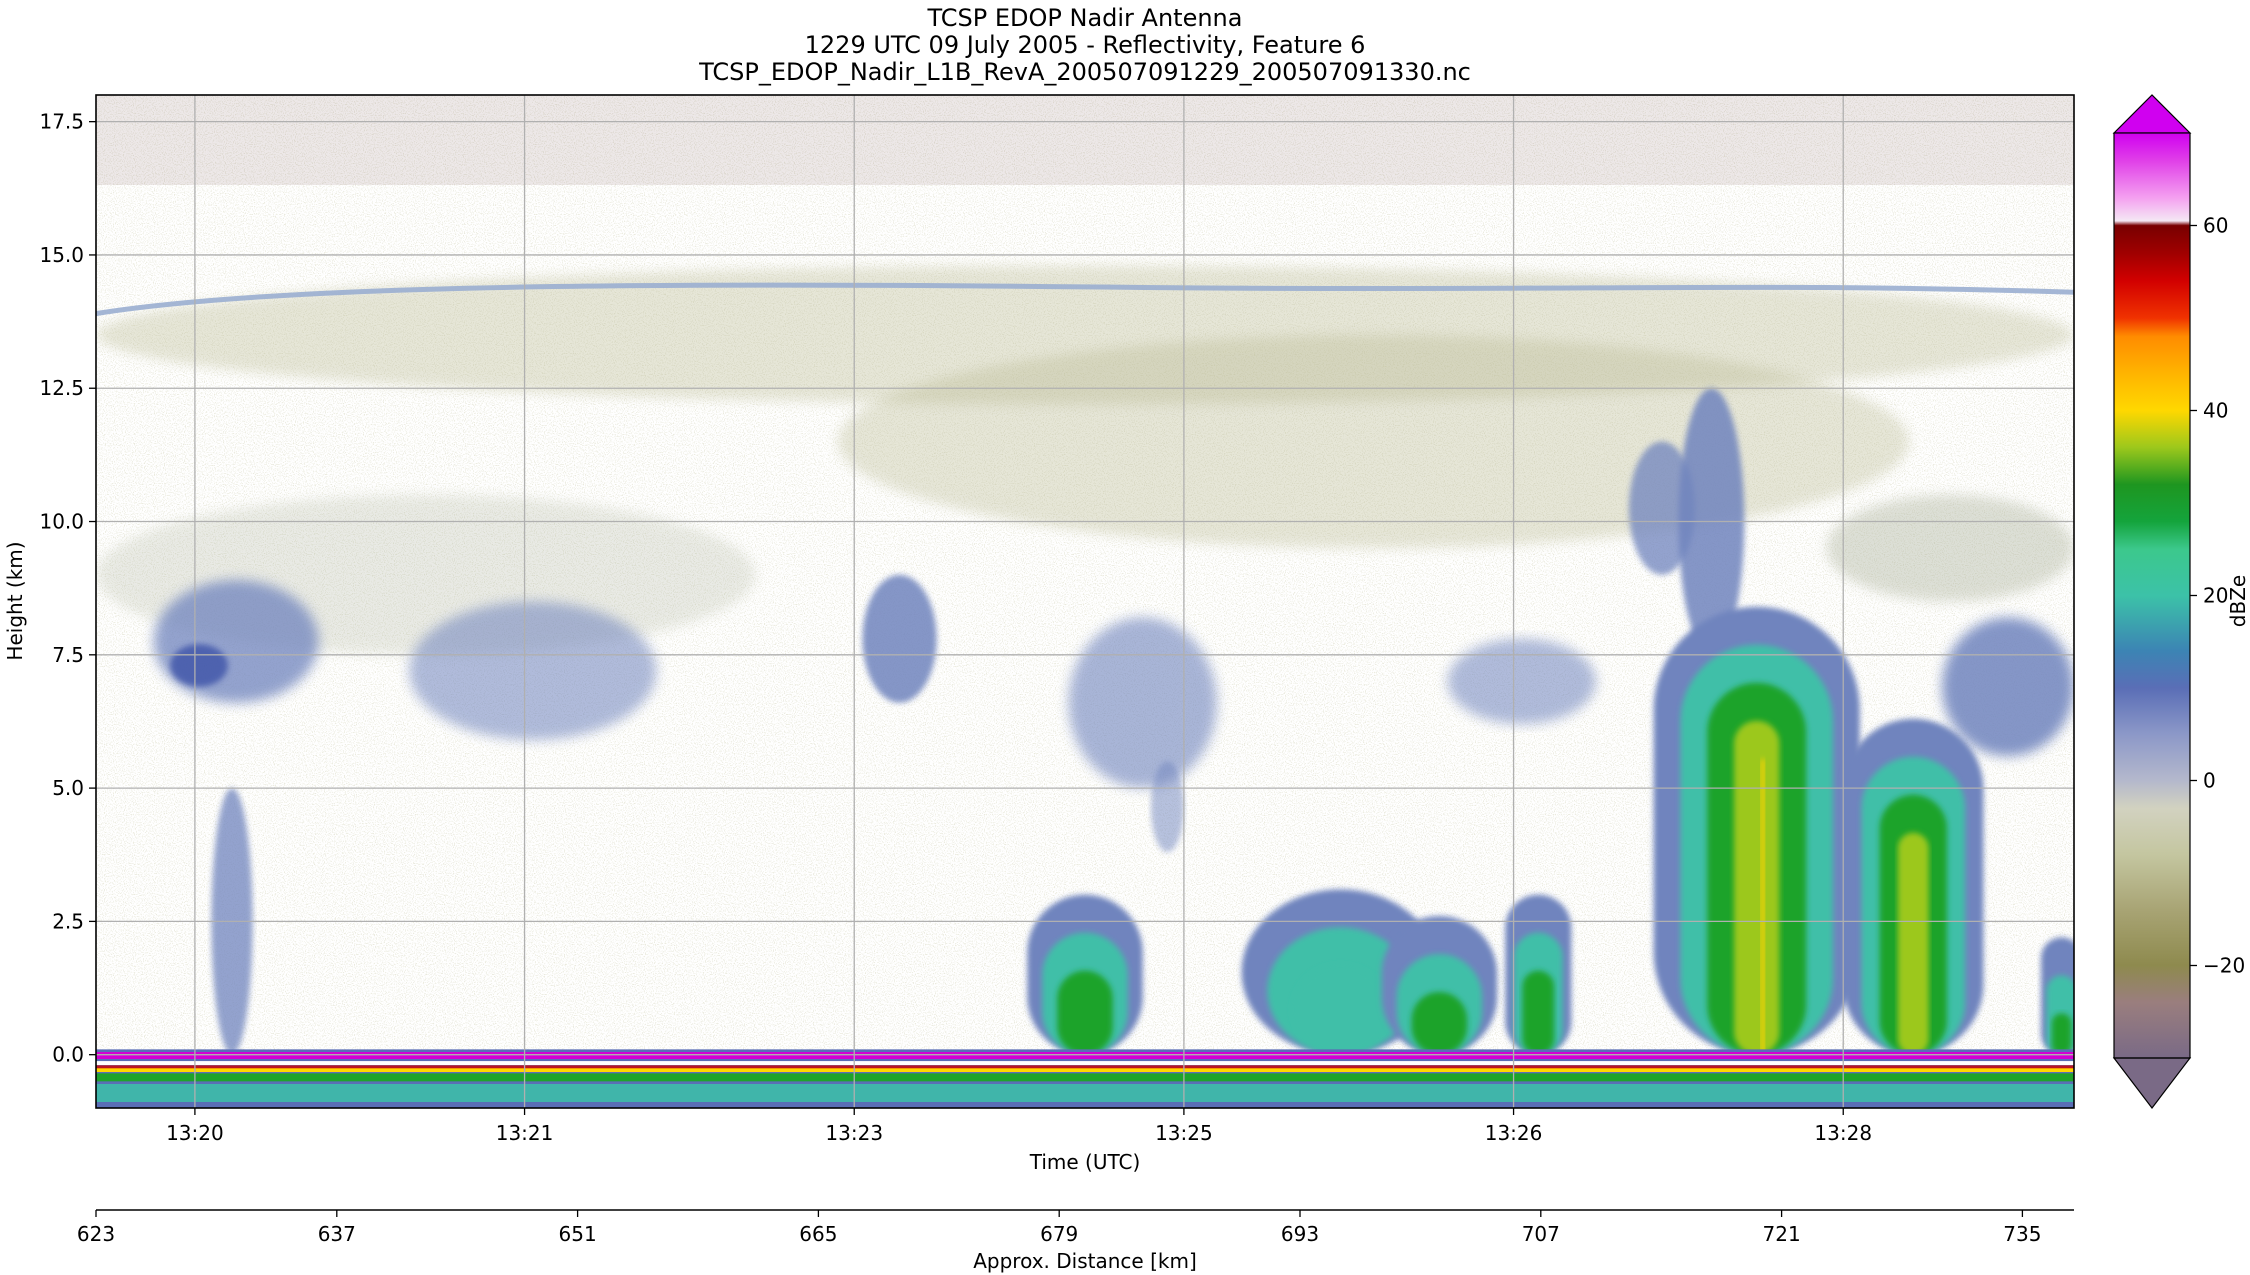  Describe the element at coordinates (68, 1055) in the screenshot. I see `y-tick-label: 0.0` at that location.